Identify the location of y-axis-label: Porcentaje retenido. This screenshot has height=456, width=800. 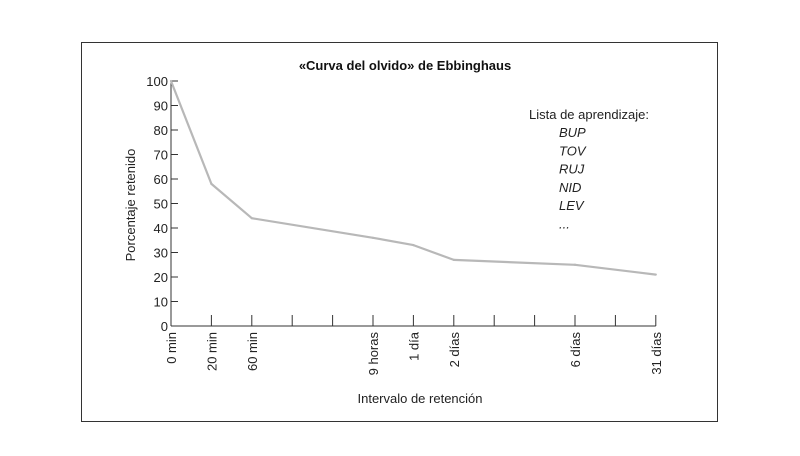
(130, 205).